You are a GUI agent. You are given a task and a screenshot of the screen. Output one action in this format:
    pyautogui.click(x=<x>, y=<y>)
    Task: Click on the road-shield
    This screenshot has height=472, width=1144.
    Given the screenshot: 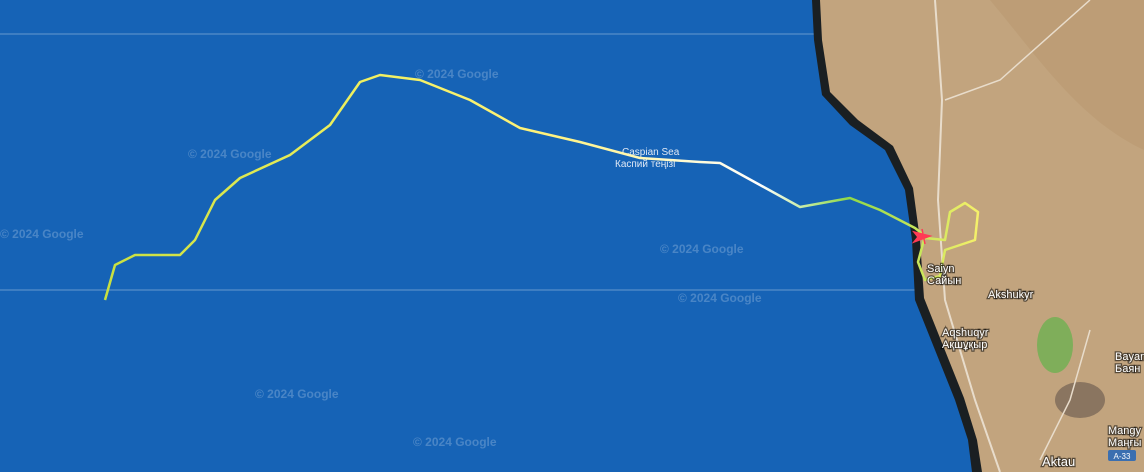 What is the action you would take?
    pyautogui.click(x=1122, y=455)
    